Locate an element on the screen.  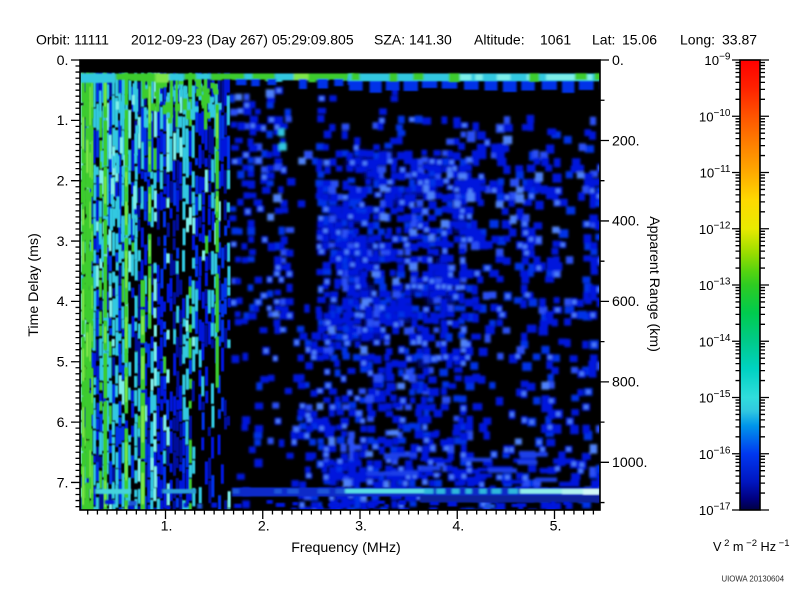
svg-text: 1000. is located at coordinates (630, 463).